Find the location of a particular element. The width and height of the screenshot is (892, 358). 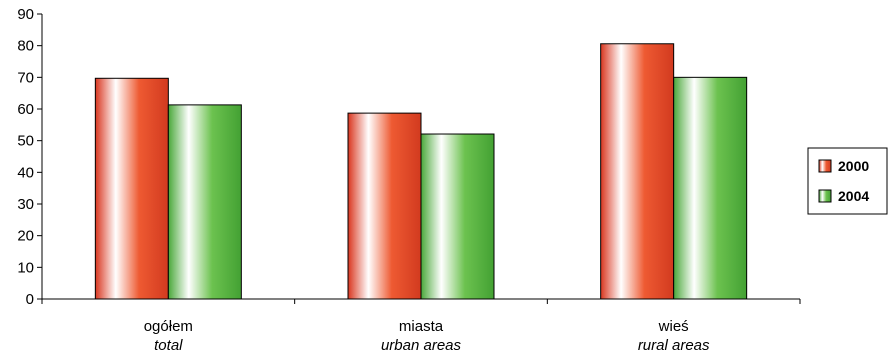

legend-swatch-2004 is located at coordinates (825, 196).